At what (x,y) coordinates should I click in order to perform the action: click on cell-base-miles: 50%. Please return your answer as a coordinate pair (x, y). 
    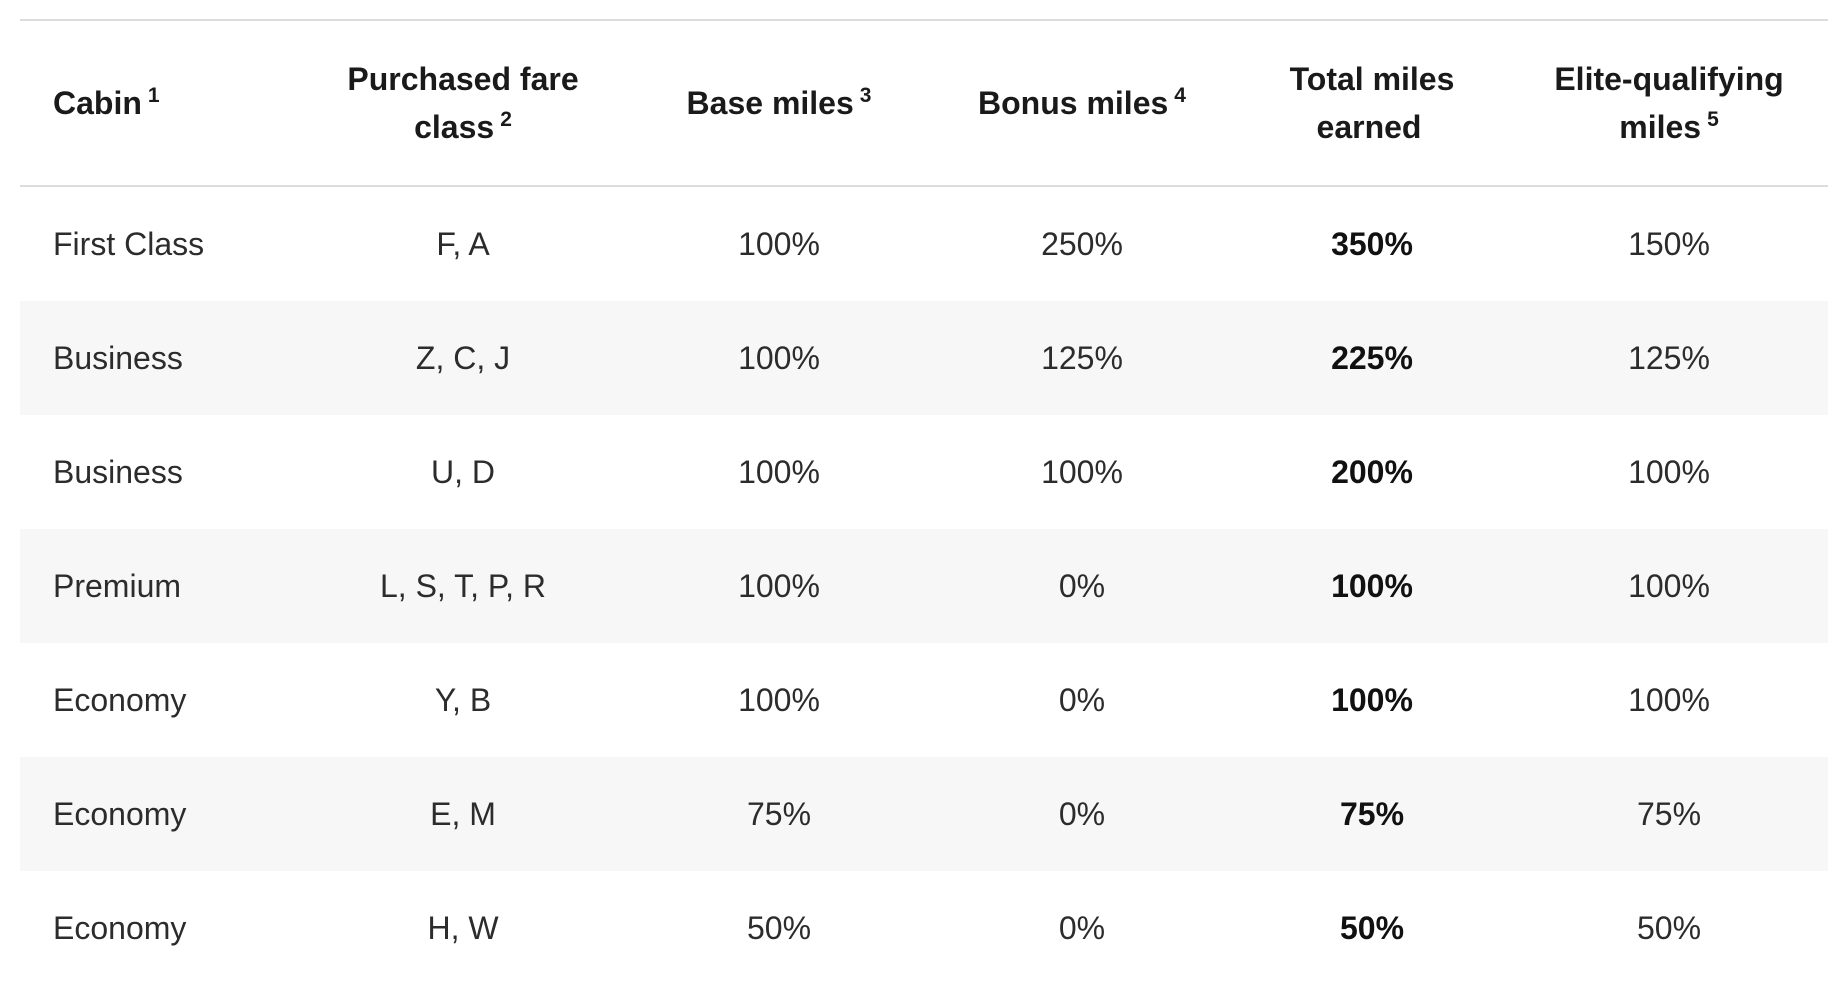
    Looking at the image, I should click on (779, 927).